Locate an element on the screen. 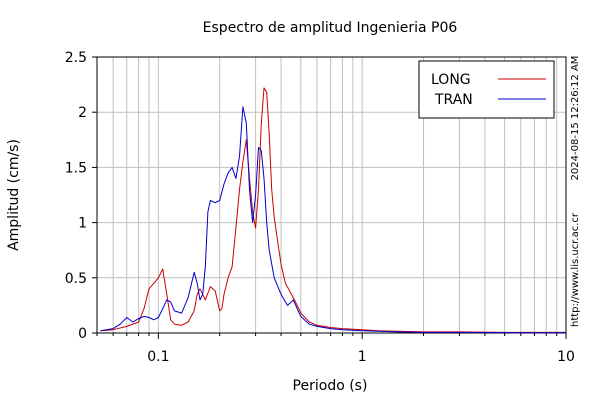 The image size is (600, 400). timestamp-label: 2024-08-15 12:26:12 AM is located at coordinates (575, 118).